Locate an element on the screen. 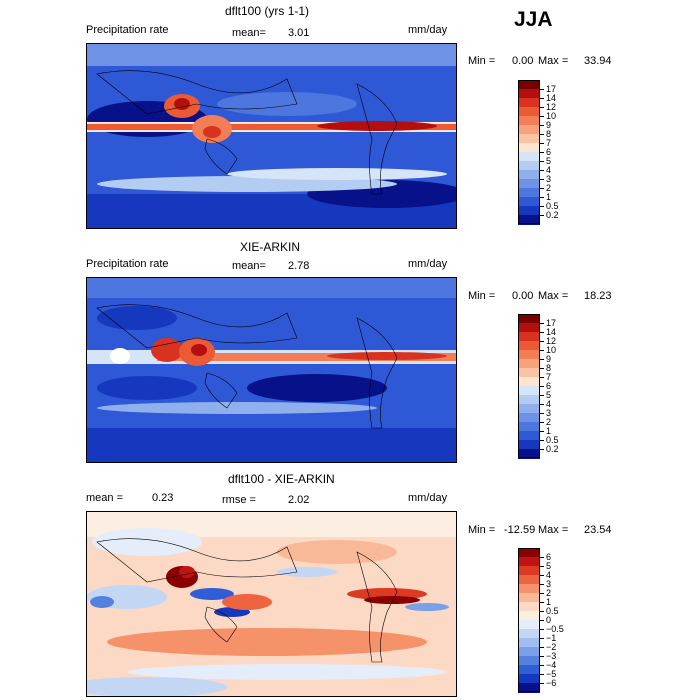 This screenshot has width=700, height=700. colorbar-tick-label: 0 is located at coordinates (549, 620).